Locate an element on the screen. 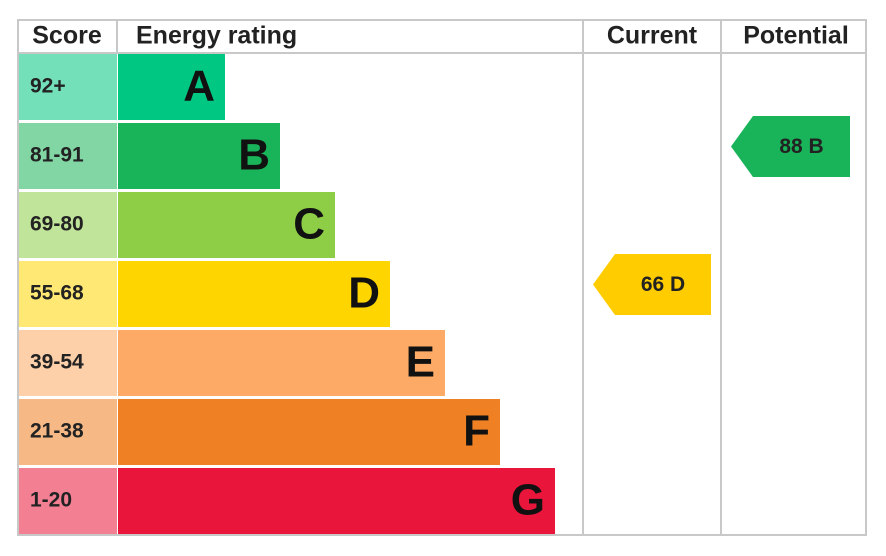  header-potential: Potential is located at coordinates (796, 36).